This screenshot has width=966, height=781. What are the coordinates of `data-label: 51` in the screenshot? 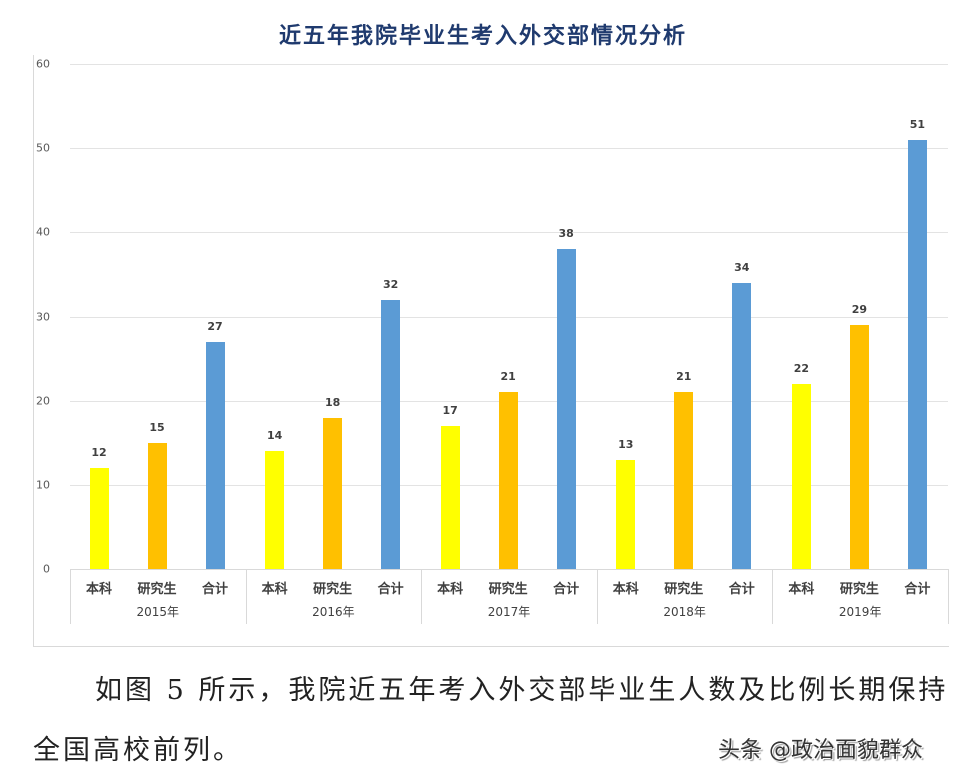 It's located at (917, 124).